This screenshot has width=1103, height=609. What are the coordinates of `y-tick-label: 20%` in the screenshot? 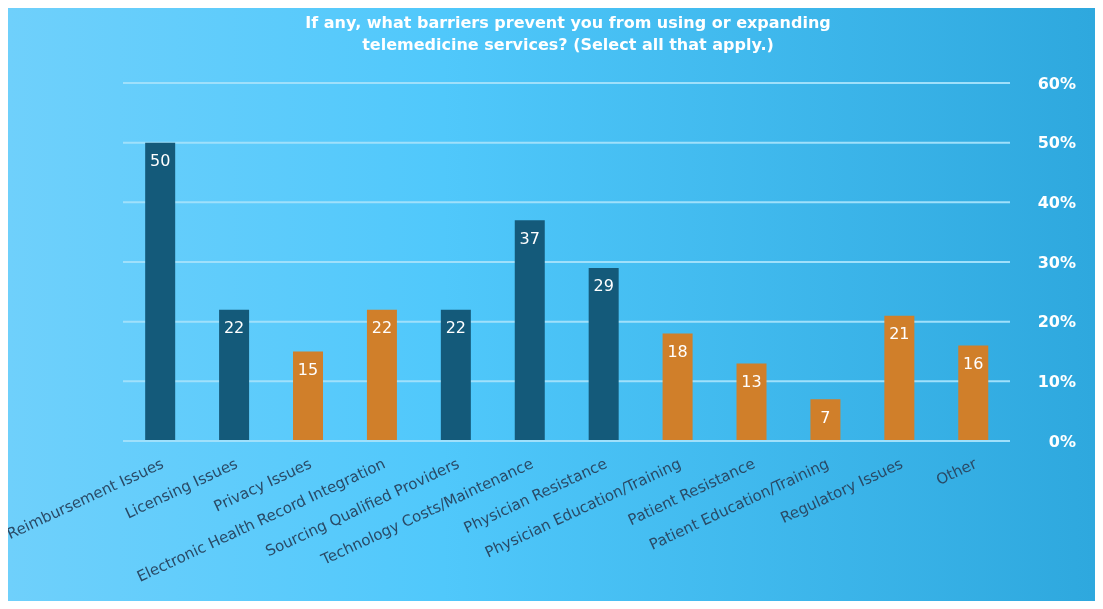 It's located at (1056, 322).